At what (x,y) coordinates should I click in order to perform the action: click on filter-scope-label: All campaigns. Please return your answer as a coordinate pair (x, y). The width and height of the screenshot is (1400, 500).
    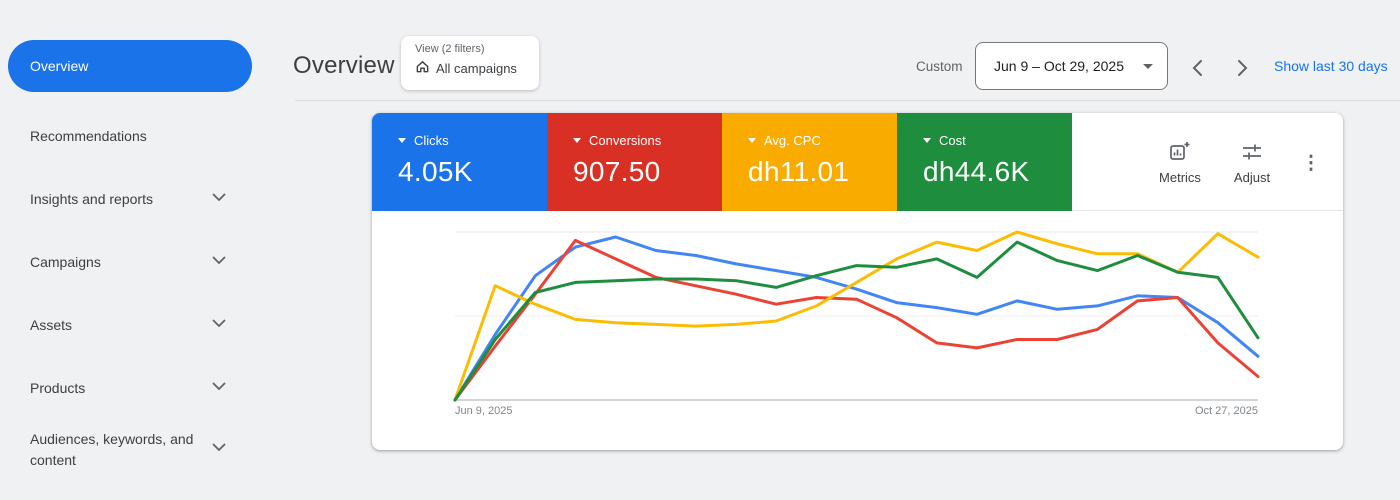
    Looking at the image, I should click on (476, 68).